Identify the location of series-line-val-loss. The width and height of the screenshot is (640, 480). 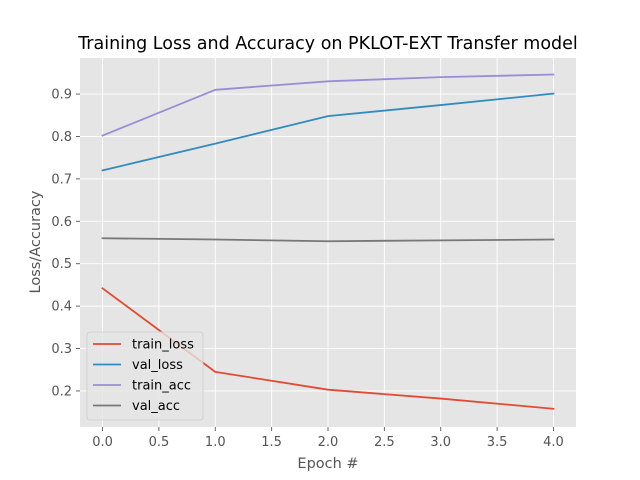
(328, 132).